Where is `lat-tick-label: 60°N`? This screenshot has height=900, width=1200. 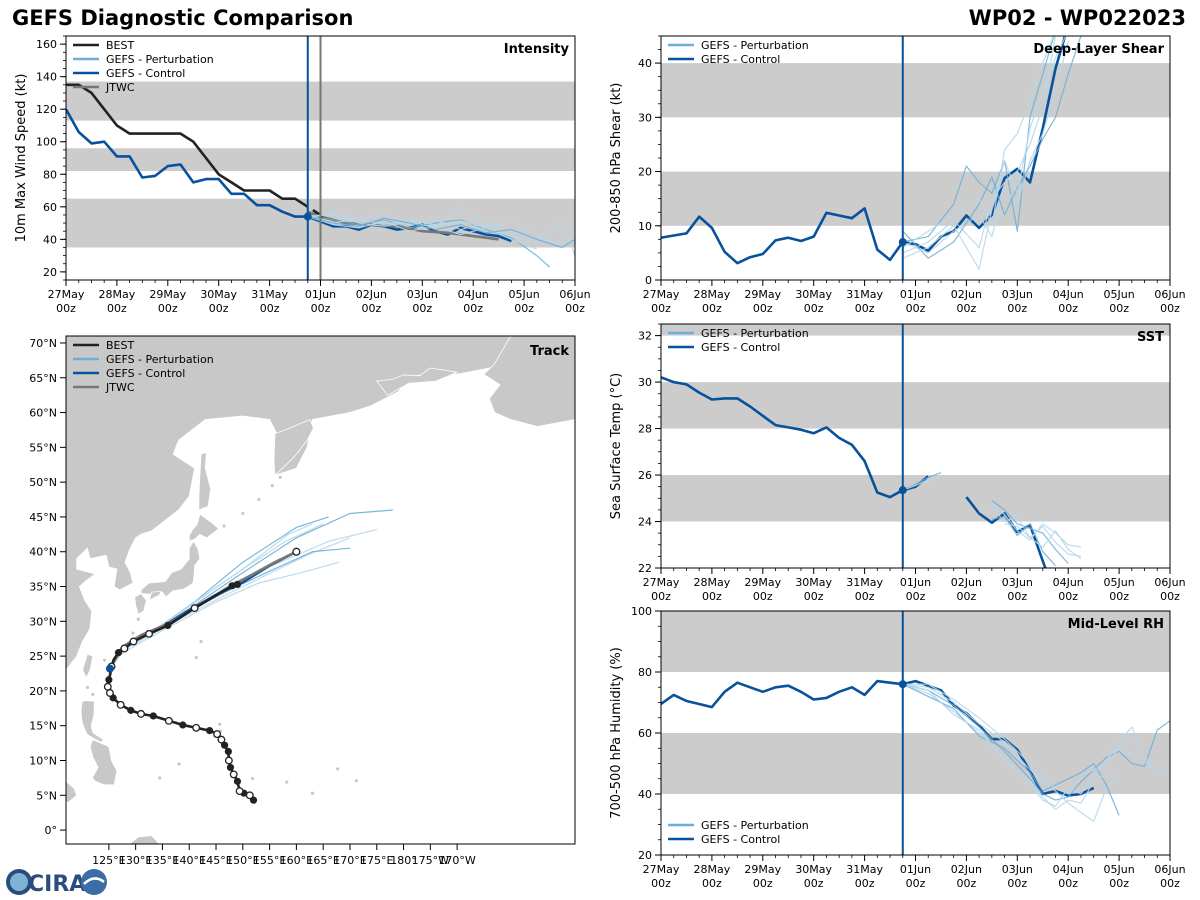 lat-tick-label: 60°N is located at coordinates (43, 413).